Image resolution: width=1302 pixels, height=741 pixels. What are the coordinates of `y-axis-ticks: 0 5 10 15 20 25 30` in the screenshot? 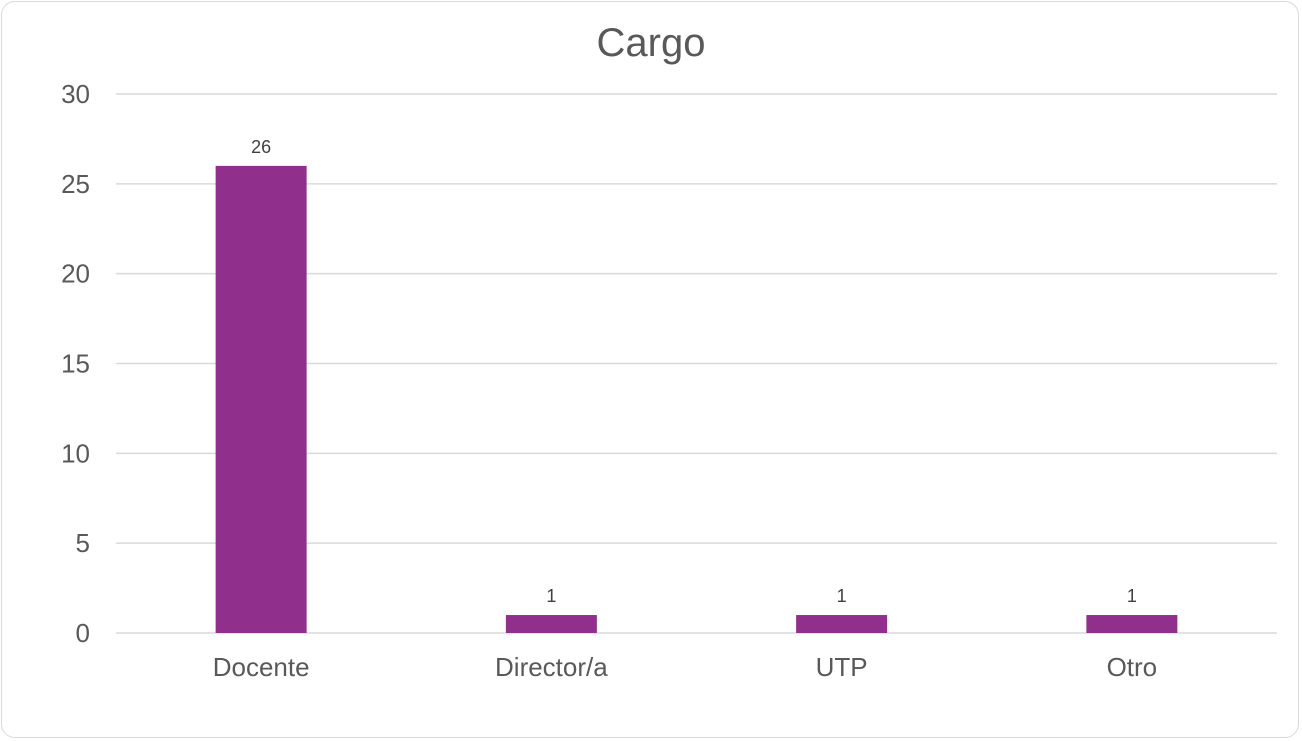 It's located at (75, 363).